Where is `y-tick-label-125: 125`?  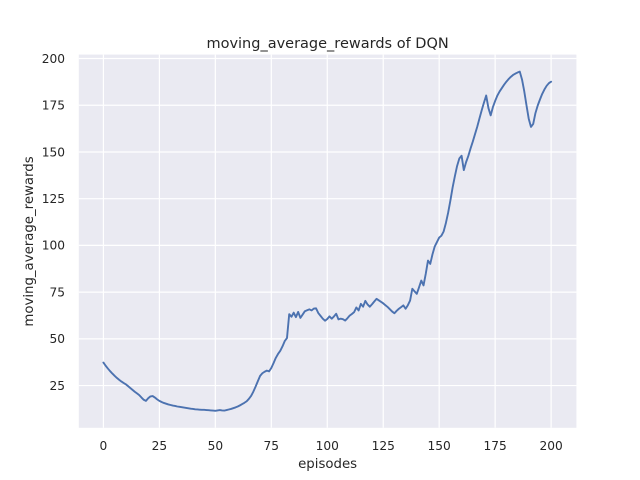
y-tick-label-125: 125 is located at coordinates (53, 199).